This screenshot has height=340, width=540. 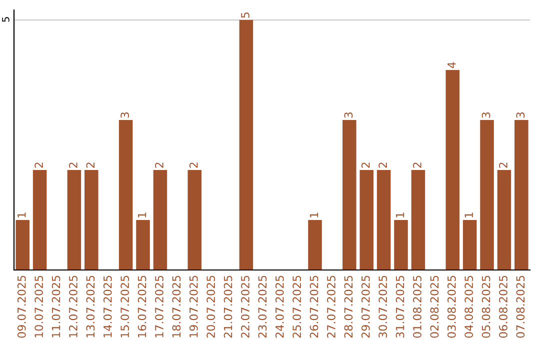 I want to click on x-tick-label: 20.07.2025, so click(x=211, y=307).